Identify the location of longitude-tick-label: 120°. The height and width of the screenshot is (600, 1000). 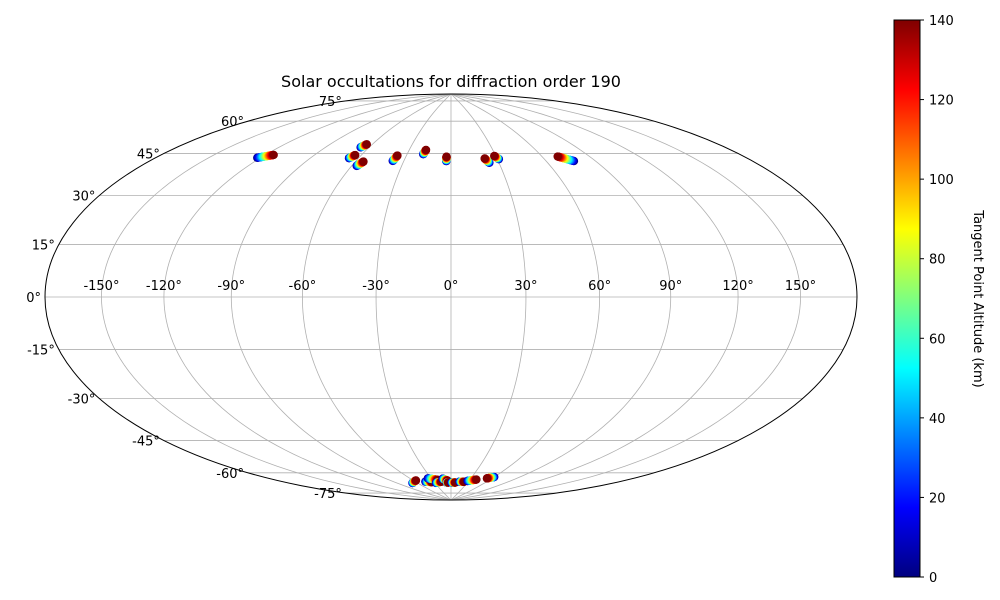
(737, 286).